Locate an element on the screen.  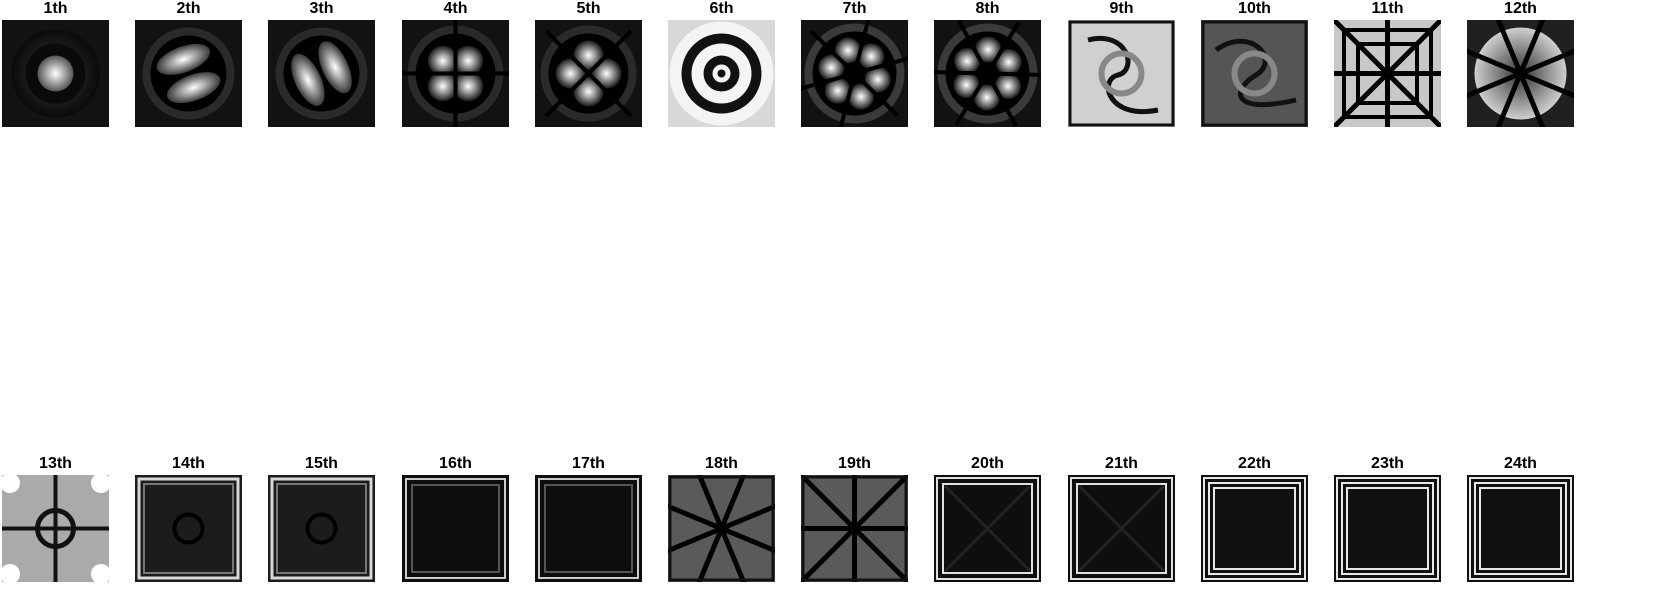
mode-panel: 13th is located at coordinates (55, 518).